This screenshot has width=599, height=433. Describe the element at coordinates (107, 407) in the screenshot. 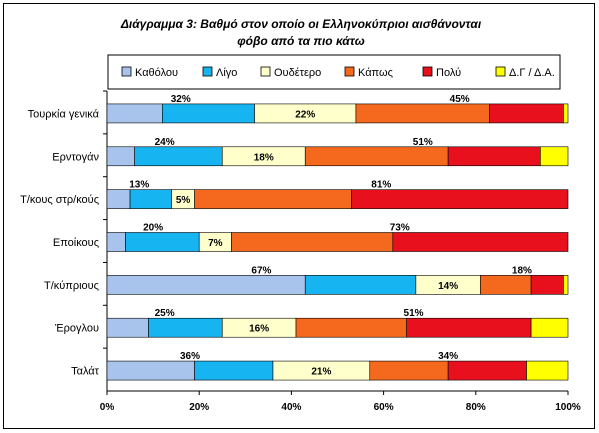

I see `x-tick-label: 0%` at that location.